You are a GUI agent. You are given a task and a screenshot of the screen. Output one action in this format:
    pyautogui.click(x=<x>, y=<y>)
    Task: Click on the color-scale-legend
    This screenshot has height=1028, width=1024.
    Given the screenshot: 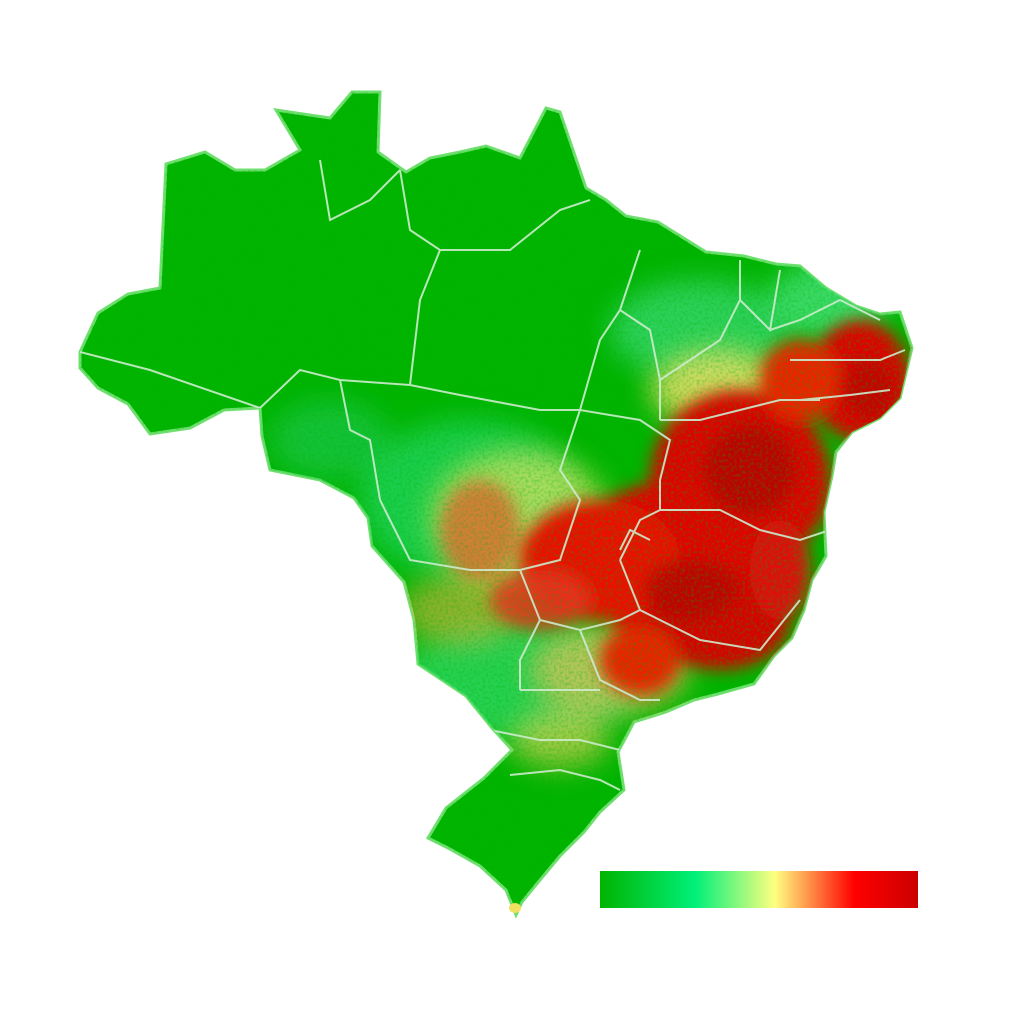 What is the action you would take?
    pyautogui.click(x=759, y=889)
    